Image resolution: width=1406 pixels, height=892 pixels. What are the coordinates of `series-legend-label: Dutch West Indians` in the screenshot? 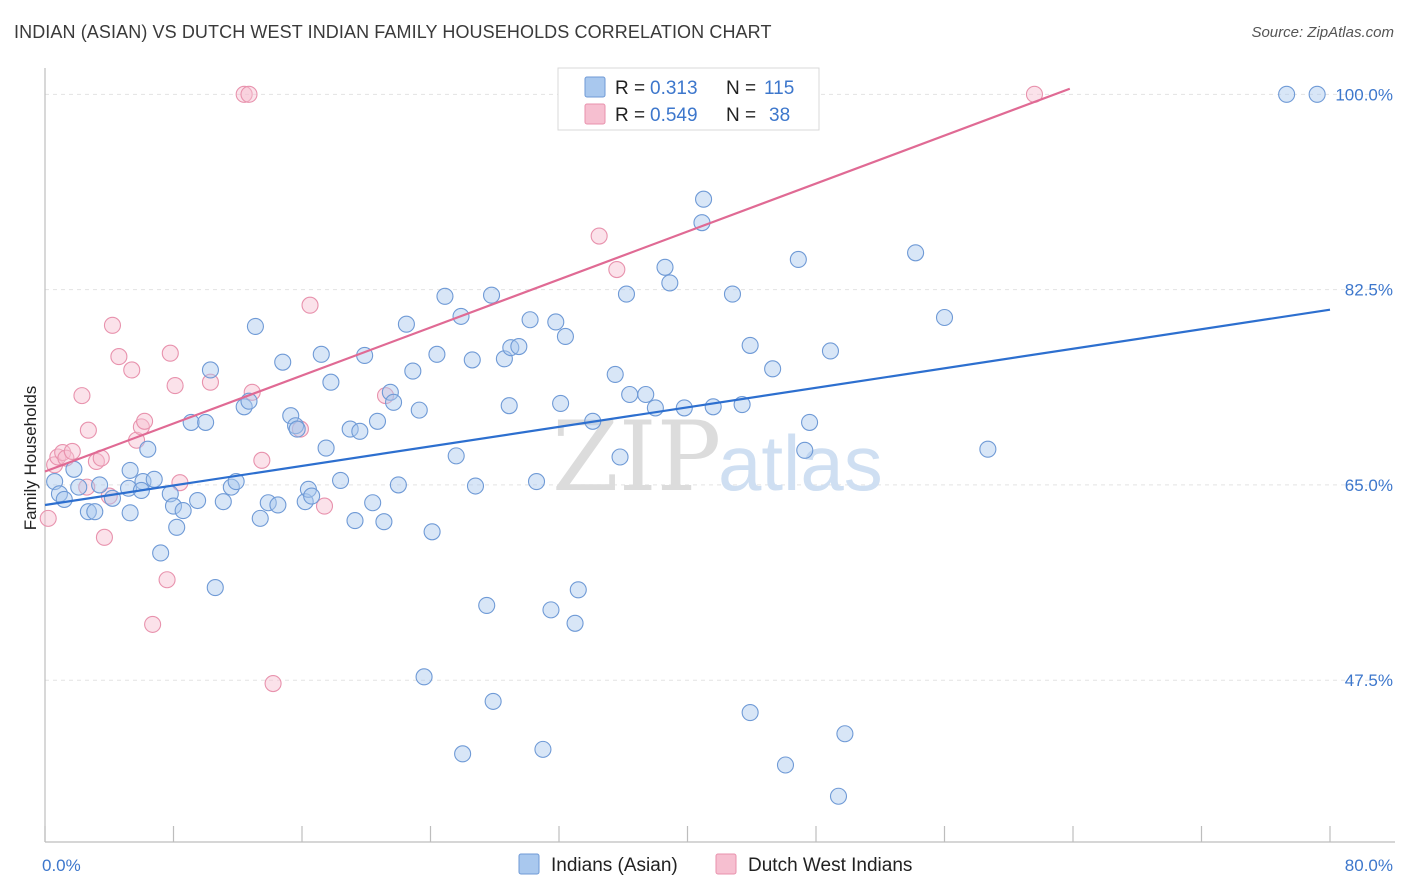 It's located at (830, 865).